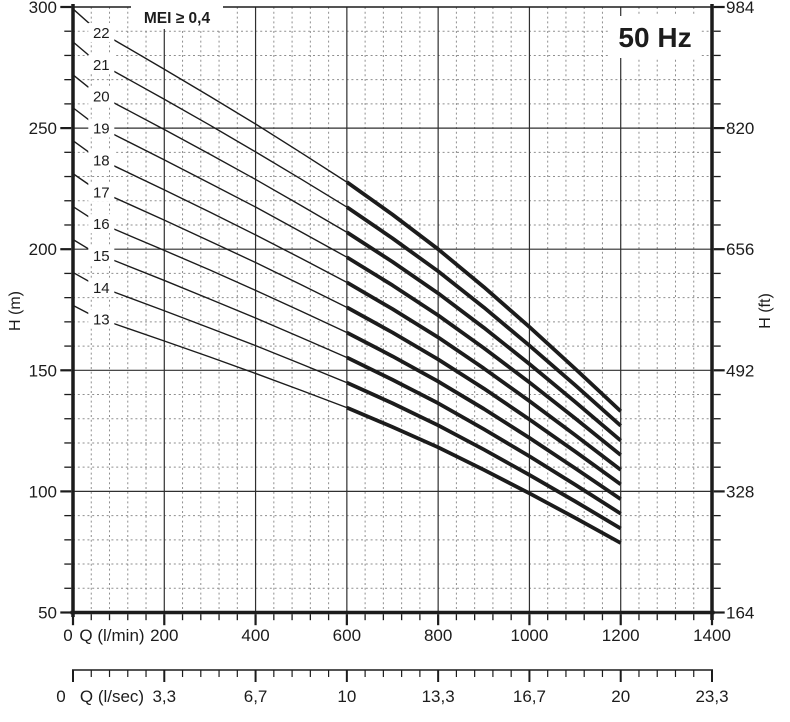  What do you see at coordinates (43, 128) in the screenshot?
I see `y-left-tick-label: 250` at bounding box center [43, 128].